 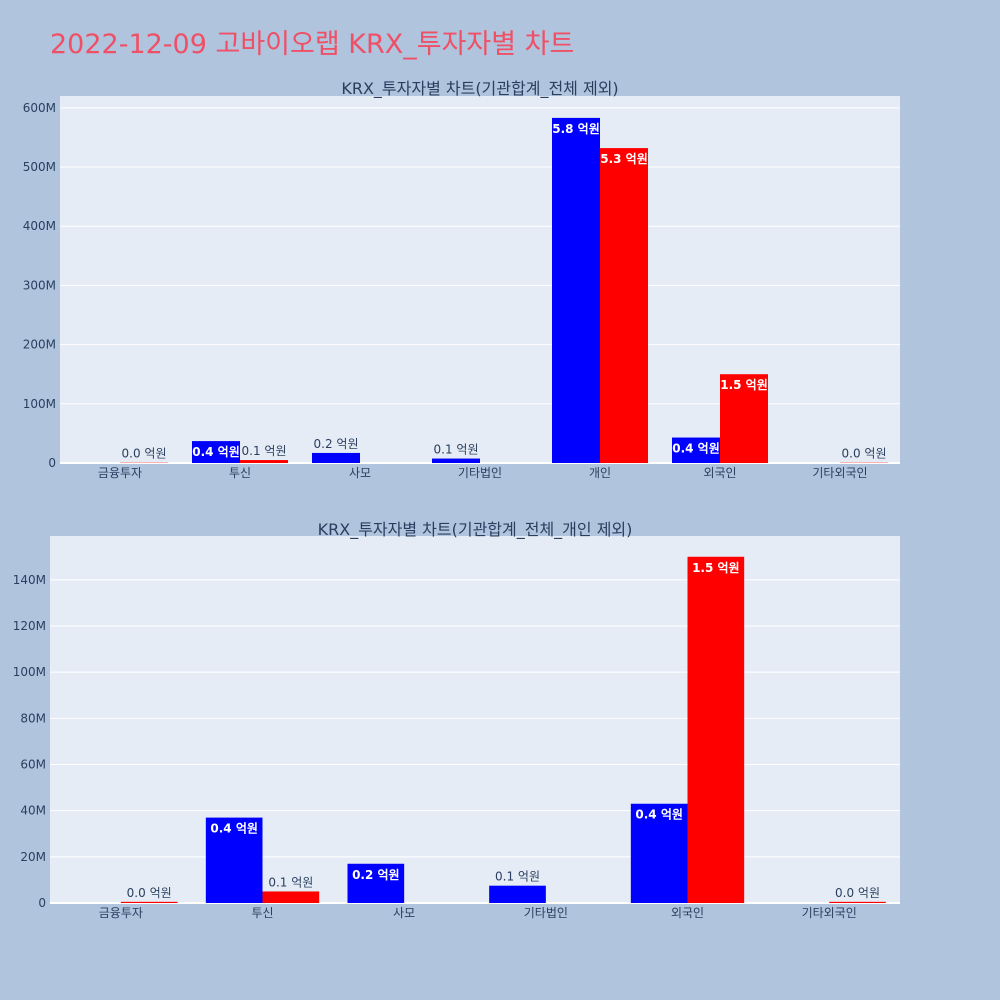 I want to click on y-tick-label: 120M, so click(x=29, y=626).